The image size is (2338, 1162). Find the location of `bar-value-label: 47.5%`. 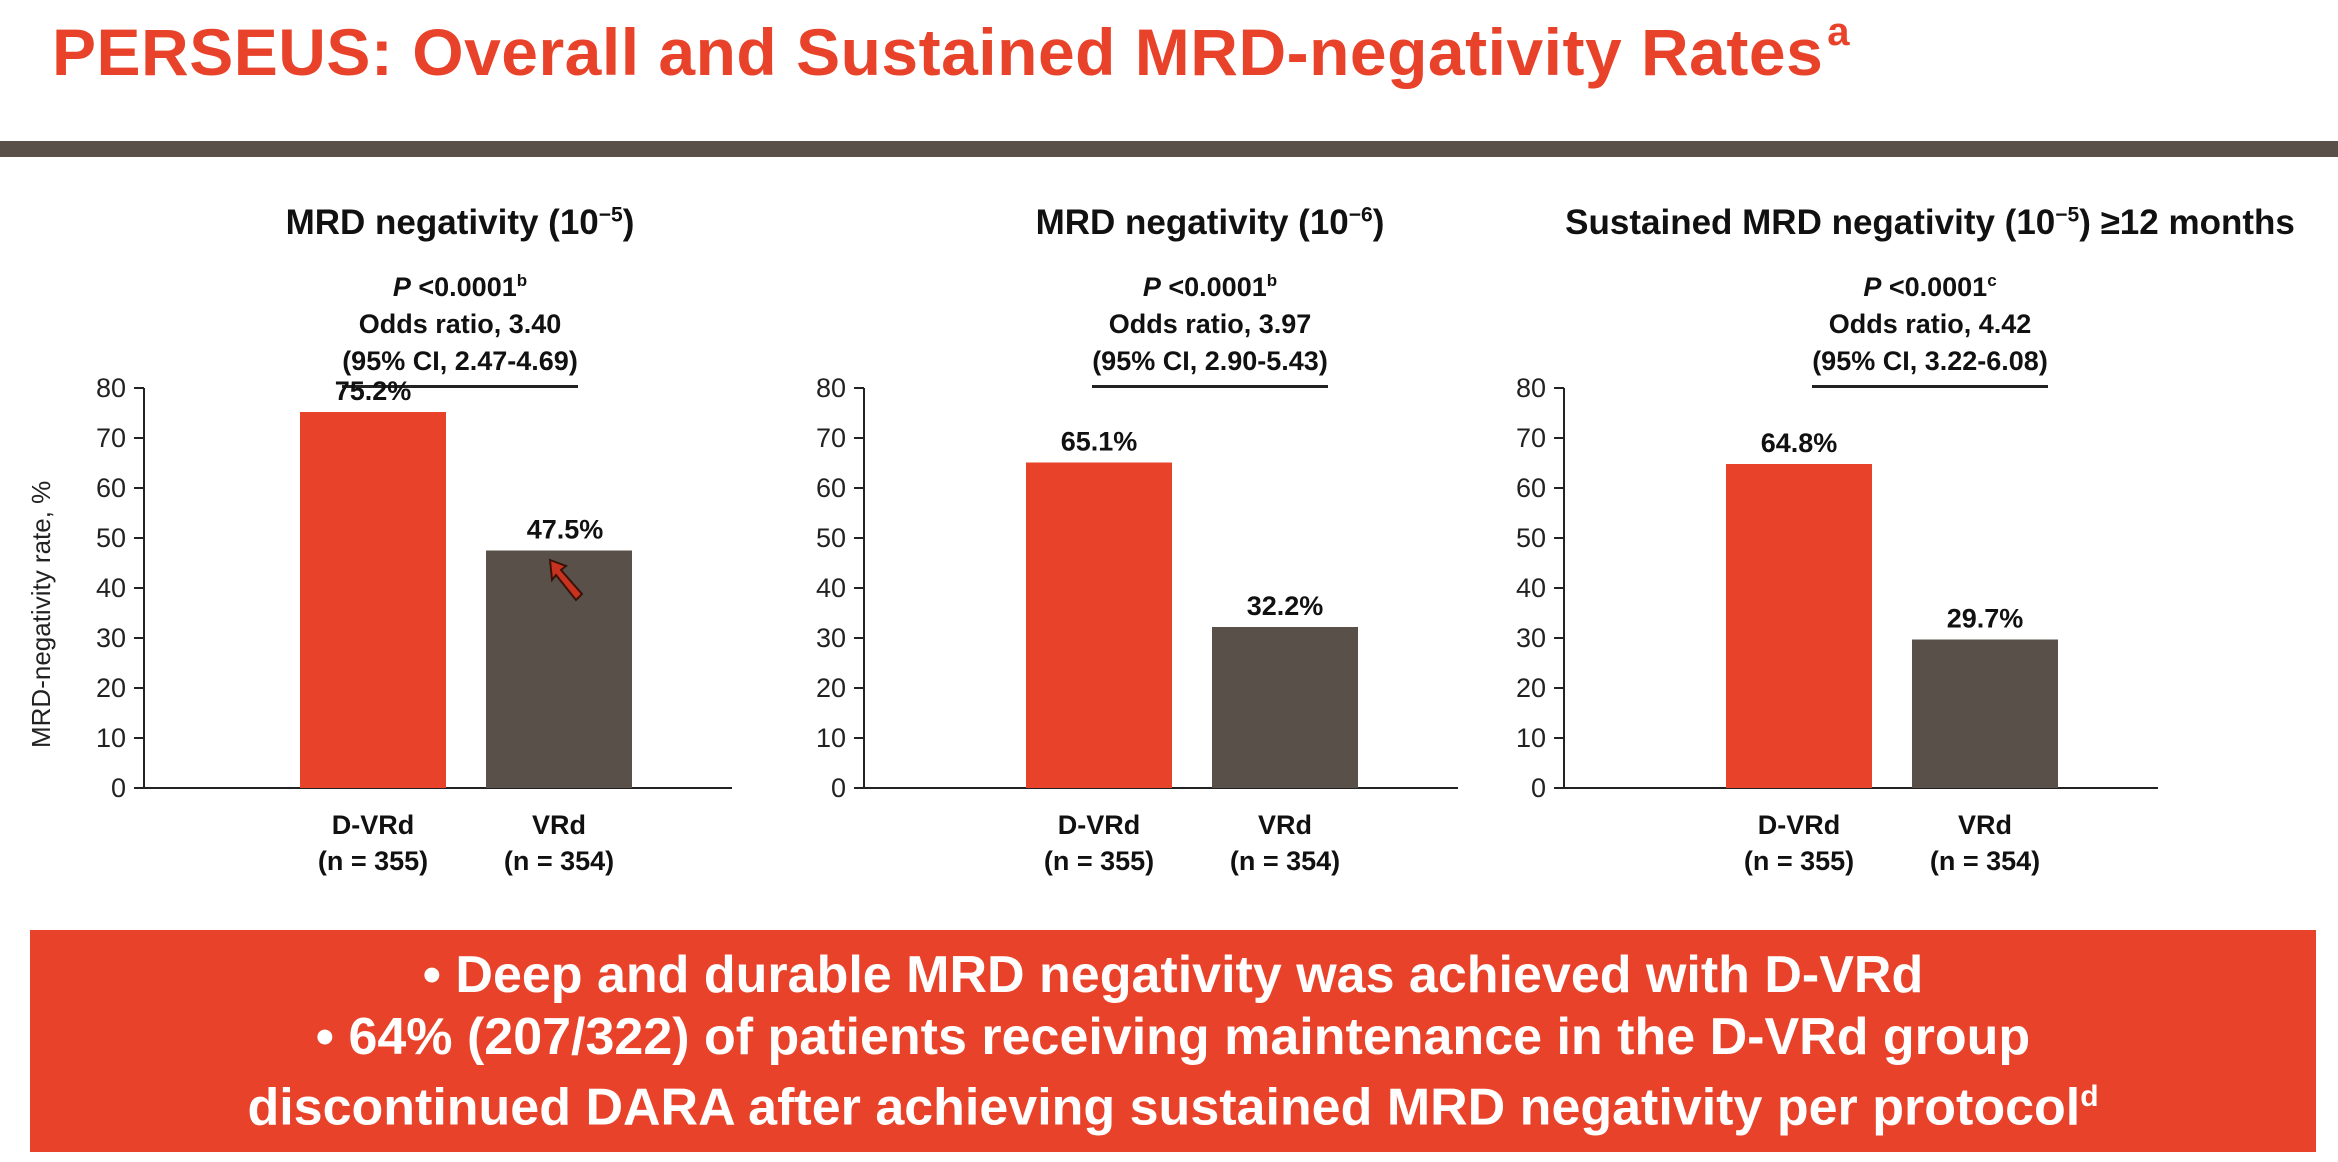

bar-value-label: 47.5% is located at coordinates (565, 530).